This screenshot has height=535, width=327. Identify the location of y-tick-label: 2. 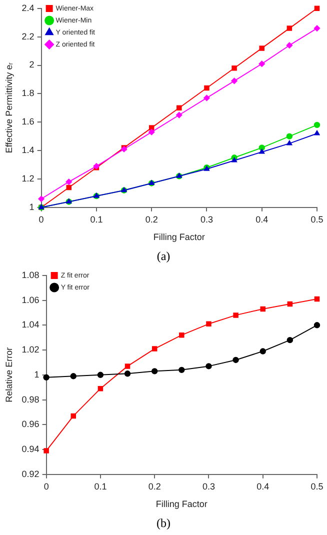
(31, 65).